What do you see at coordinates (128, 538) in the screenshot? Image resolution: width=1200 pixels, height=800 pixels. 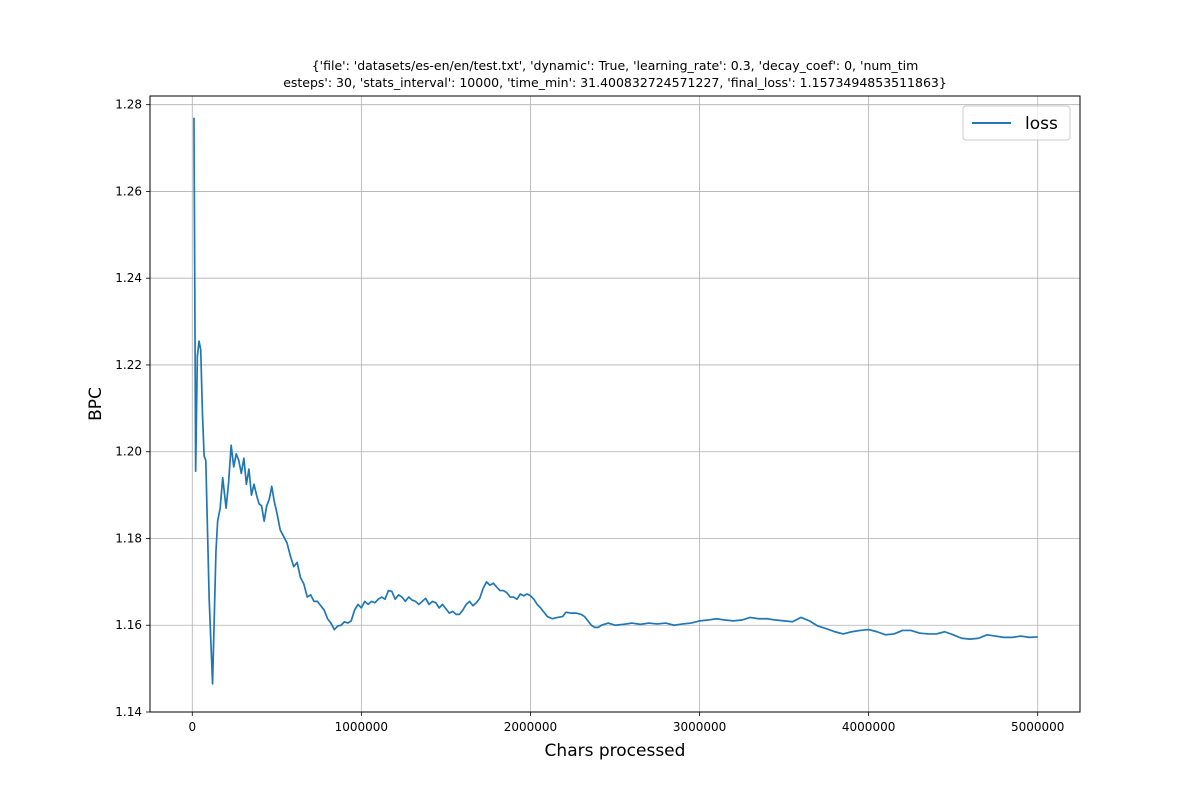 I see `y-tick-label: 1.18` at bounding box center [128, 538].